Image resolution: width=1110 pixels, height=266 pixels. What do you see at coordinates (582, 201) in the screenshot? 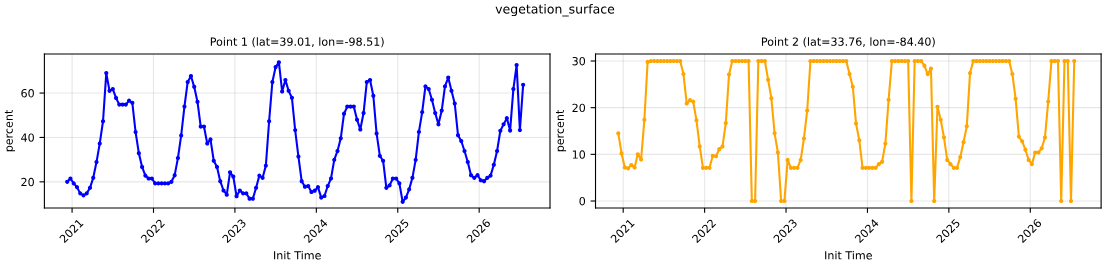
I see `y-tick-label: 0` at bounding box center [582, 201].